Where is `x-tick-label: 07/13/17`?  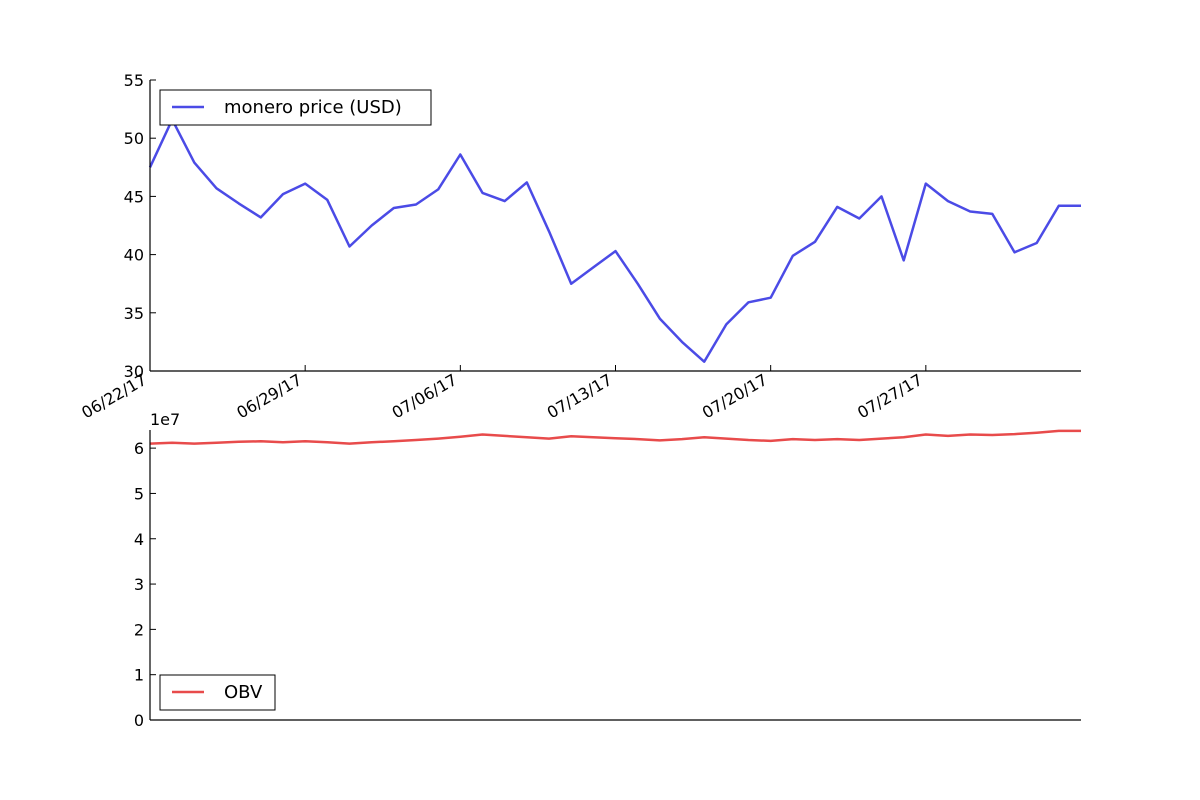
x-tick-label: 07/13/17 is located at coordinates (580, 396).